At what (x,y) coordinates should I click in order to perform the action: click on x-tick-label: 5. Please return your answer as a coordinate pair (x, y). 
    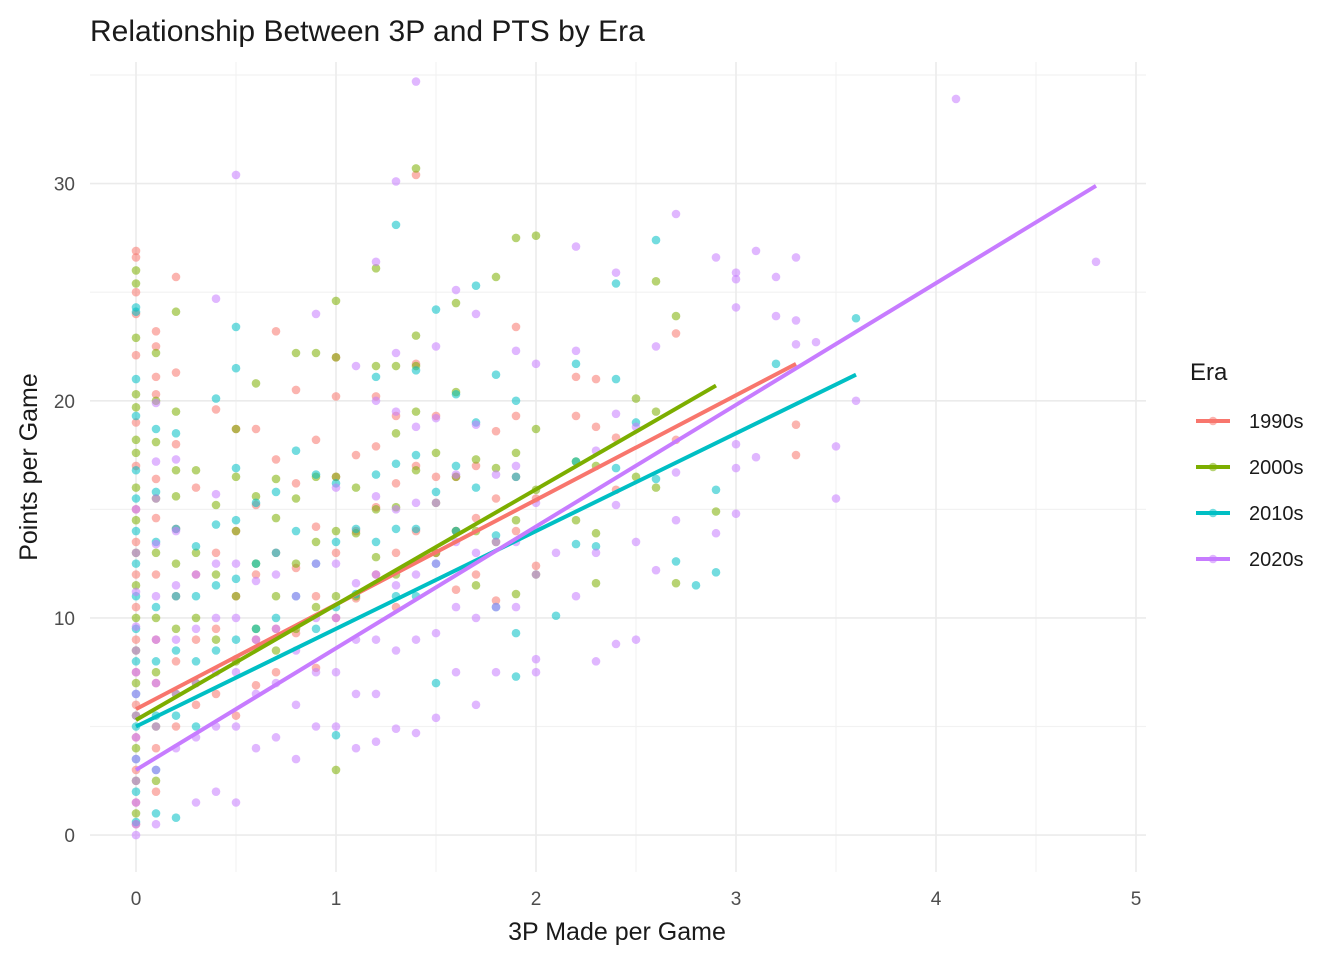
    Looking at the image, I should click on (1136, 899).